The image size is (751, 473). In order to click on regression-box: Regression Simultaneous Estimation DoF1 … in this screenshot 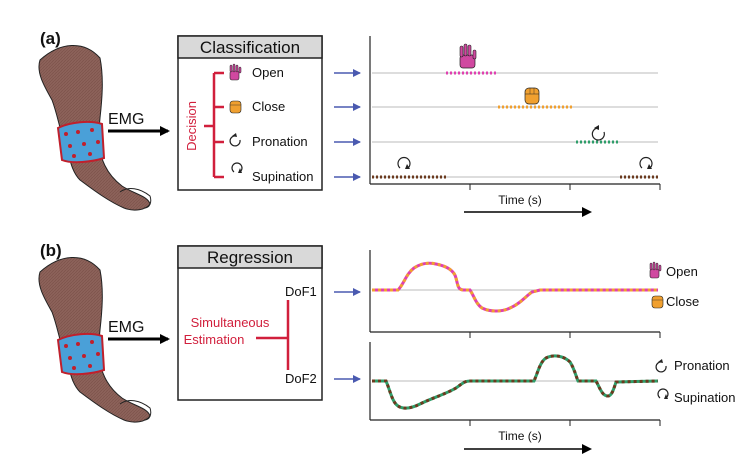, I will do `click(250, 323)`.